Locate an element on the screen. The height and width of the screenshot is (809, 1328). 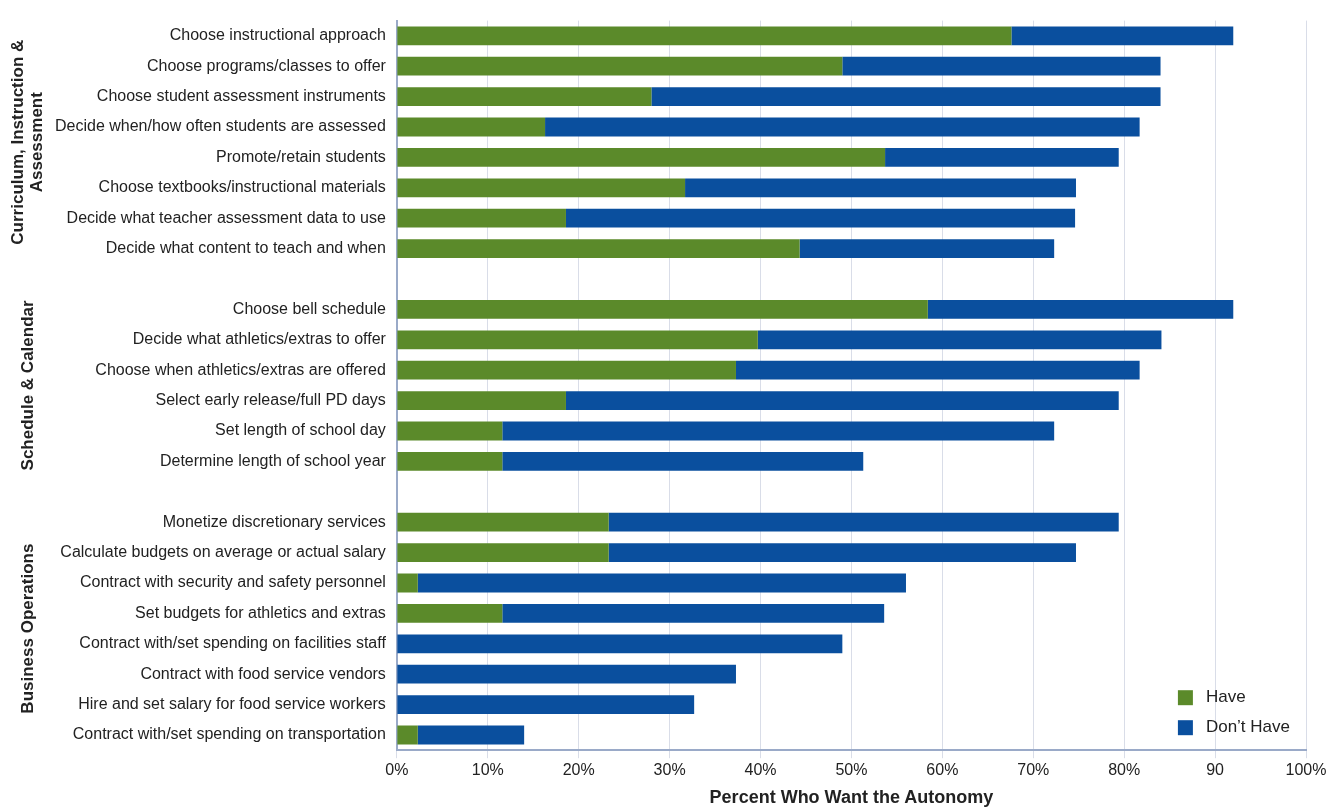
y-tick-label: Choose when athletics/extras are offered is located at coordinates (240, 369).